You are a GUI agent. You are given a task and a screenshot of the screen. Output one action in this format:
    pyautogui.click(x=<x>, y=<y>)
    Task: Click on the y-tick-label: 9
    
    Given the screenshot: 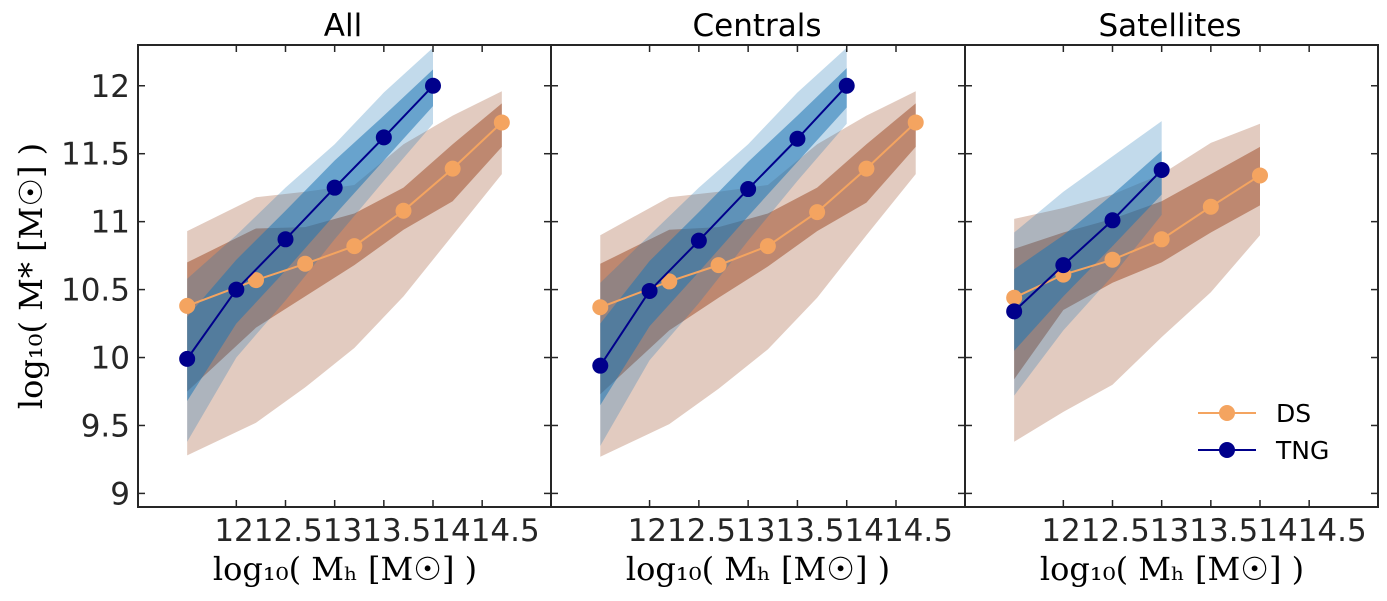 What is the action you would take?
    pyautogui.click(x=120, y=494)
    